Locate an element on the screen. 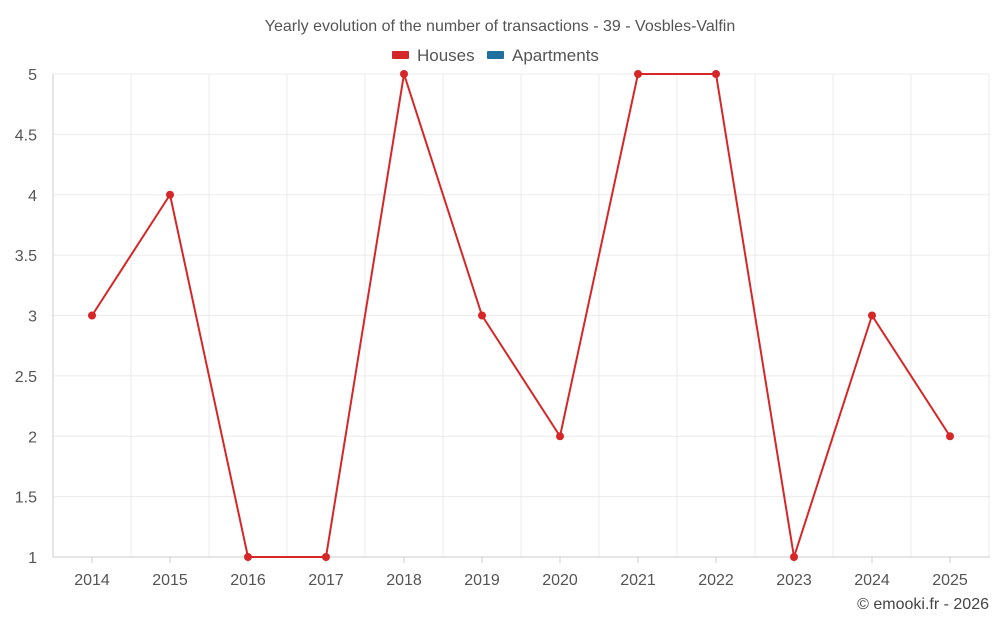  x-tick-label: 2014 is located at coordinates (92, 580).